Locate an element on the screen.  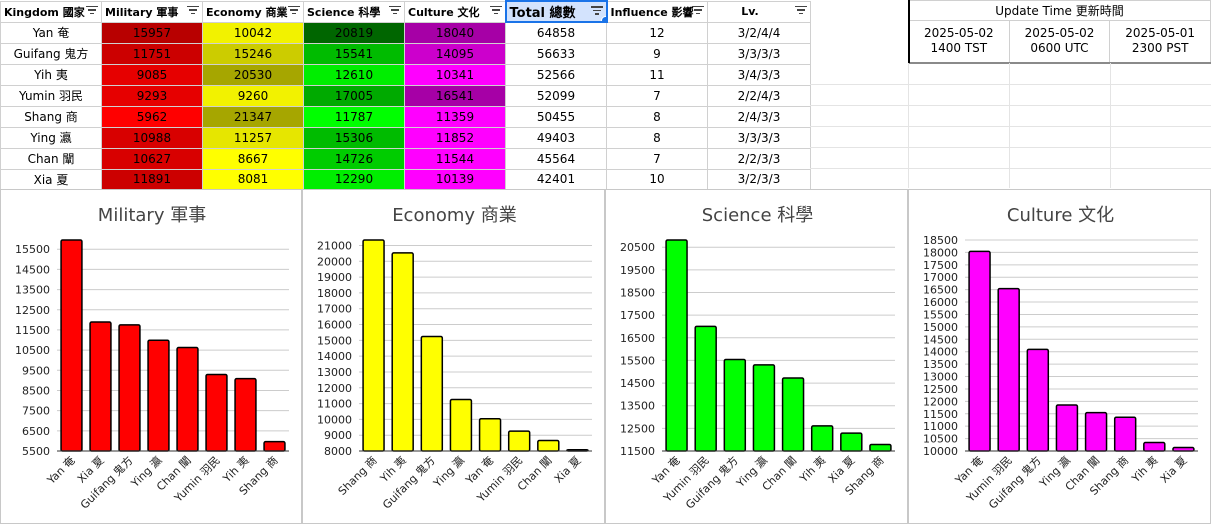
total-cell: 56633 is located at coordinates (556, 53).